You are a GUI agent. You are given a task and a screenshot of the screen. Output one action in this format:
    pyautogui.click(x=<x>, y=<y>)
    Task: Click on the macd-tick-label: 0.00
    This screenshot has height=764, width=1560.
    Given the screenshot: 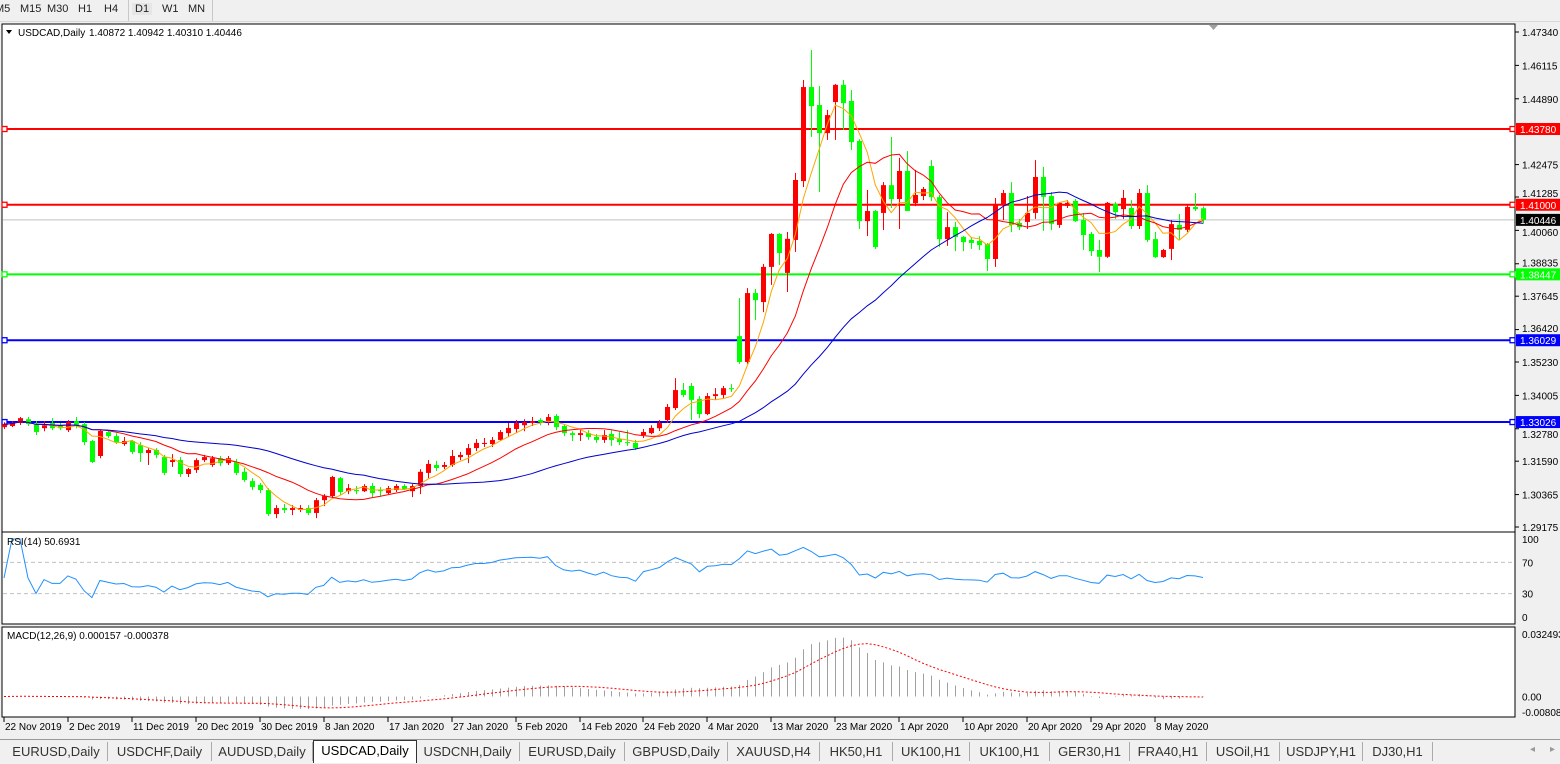 What is the action you would take?
    pyautogui.click(x=1532, y=697)
    